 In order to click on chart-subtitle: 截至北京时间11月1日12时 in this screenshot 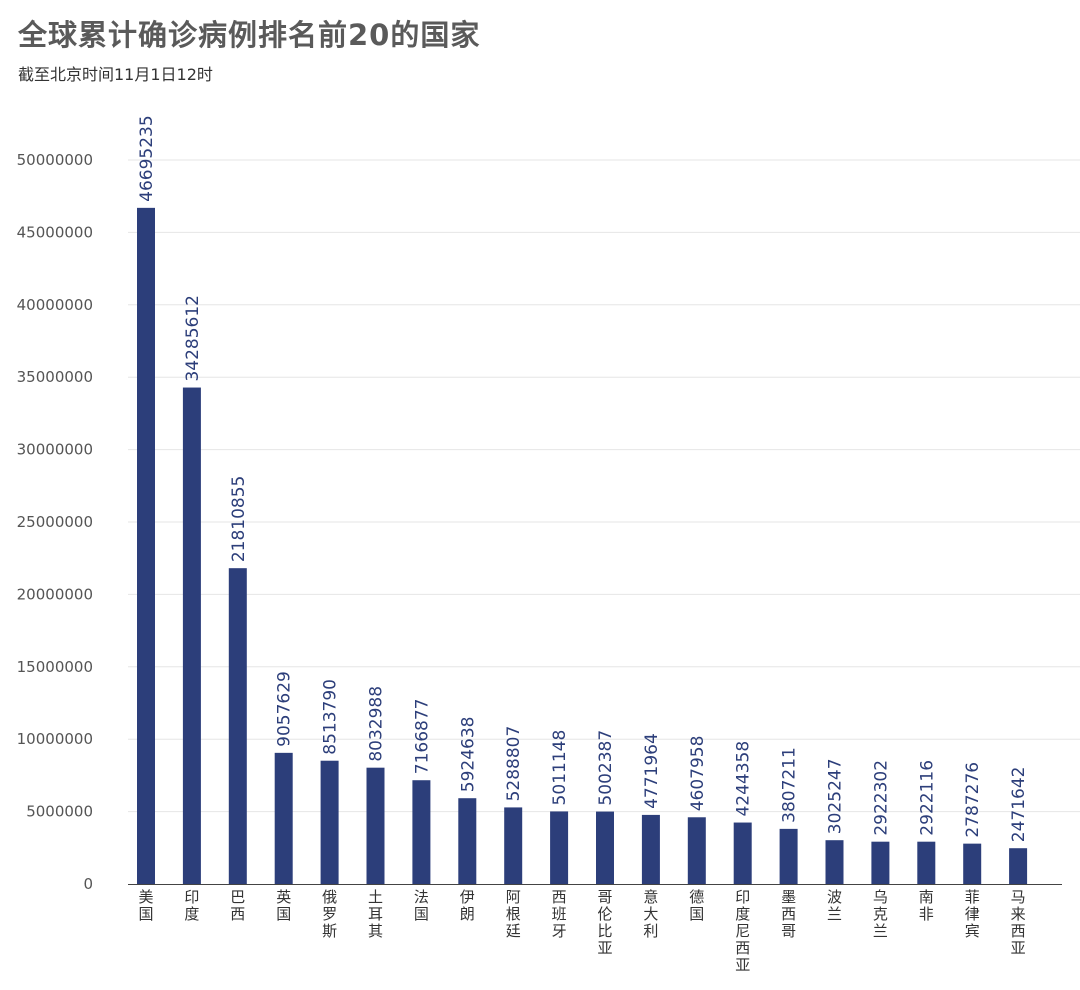, I will do `click(115, 74)`.